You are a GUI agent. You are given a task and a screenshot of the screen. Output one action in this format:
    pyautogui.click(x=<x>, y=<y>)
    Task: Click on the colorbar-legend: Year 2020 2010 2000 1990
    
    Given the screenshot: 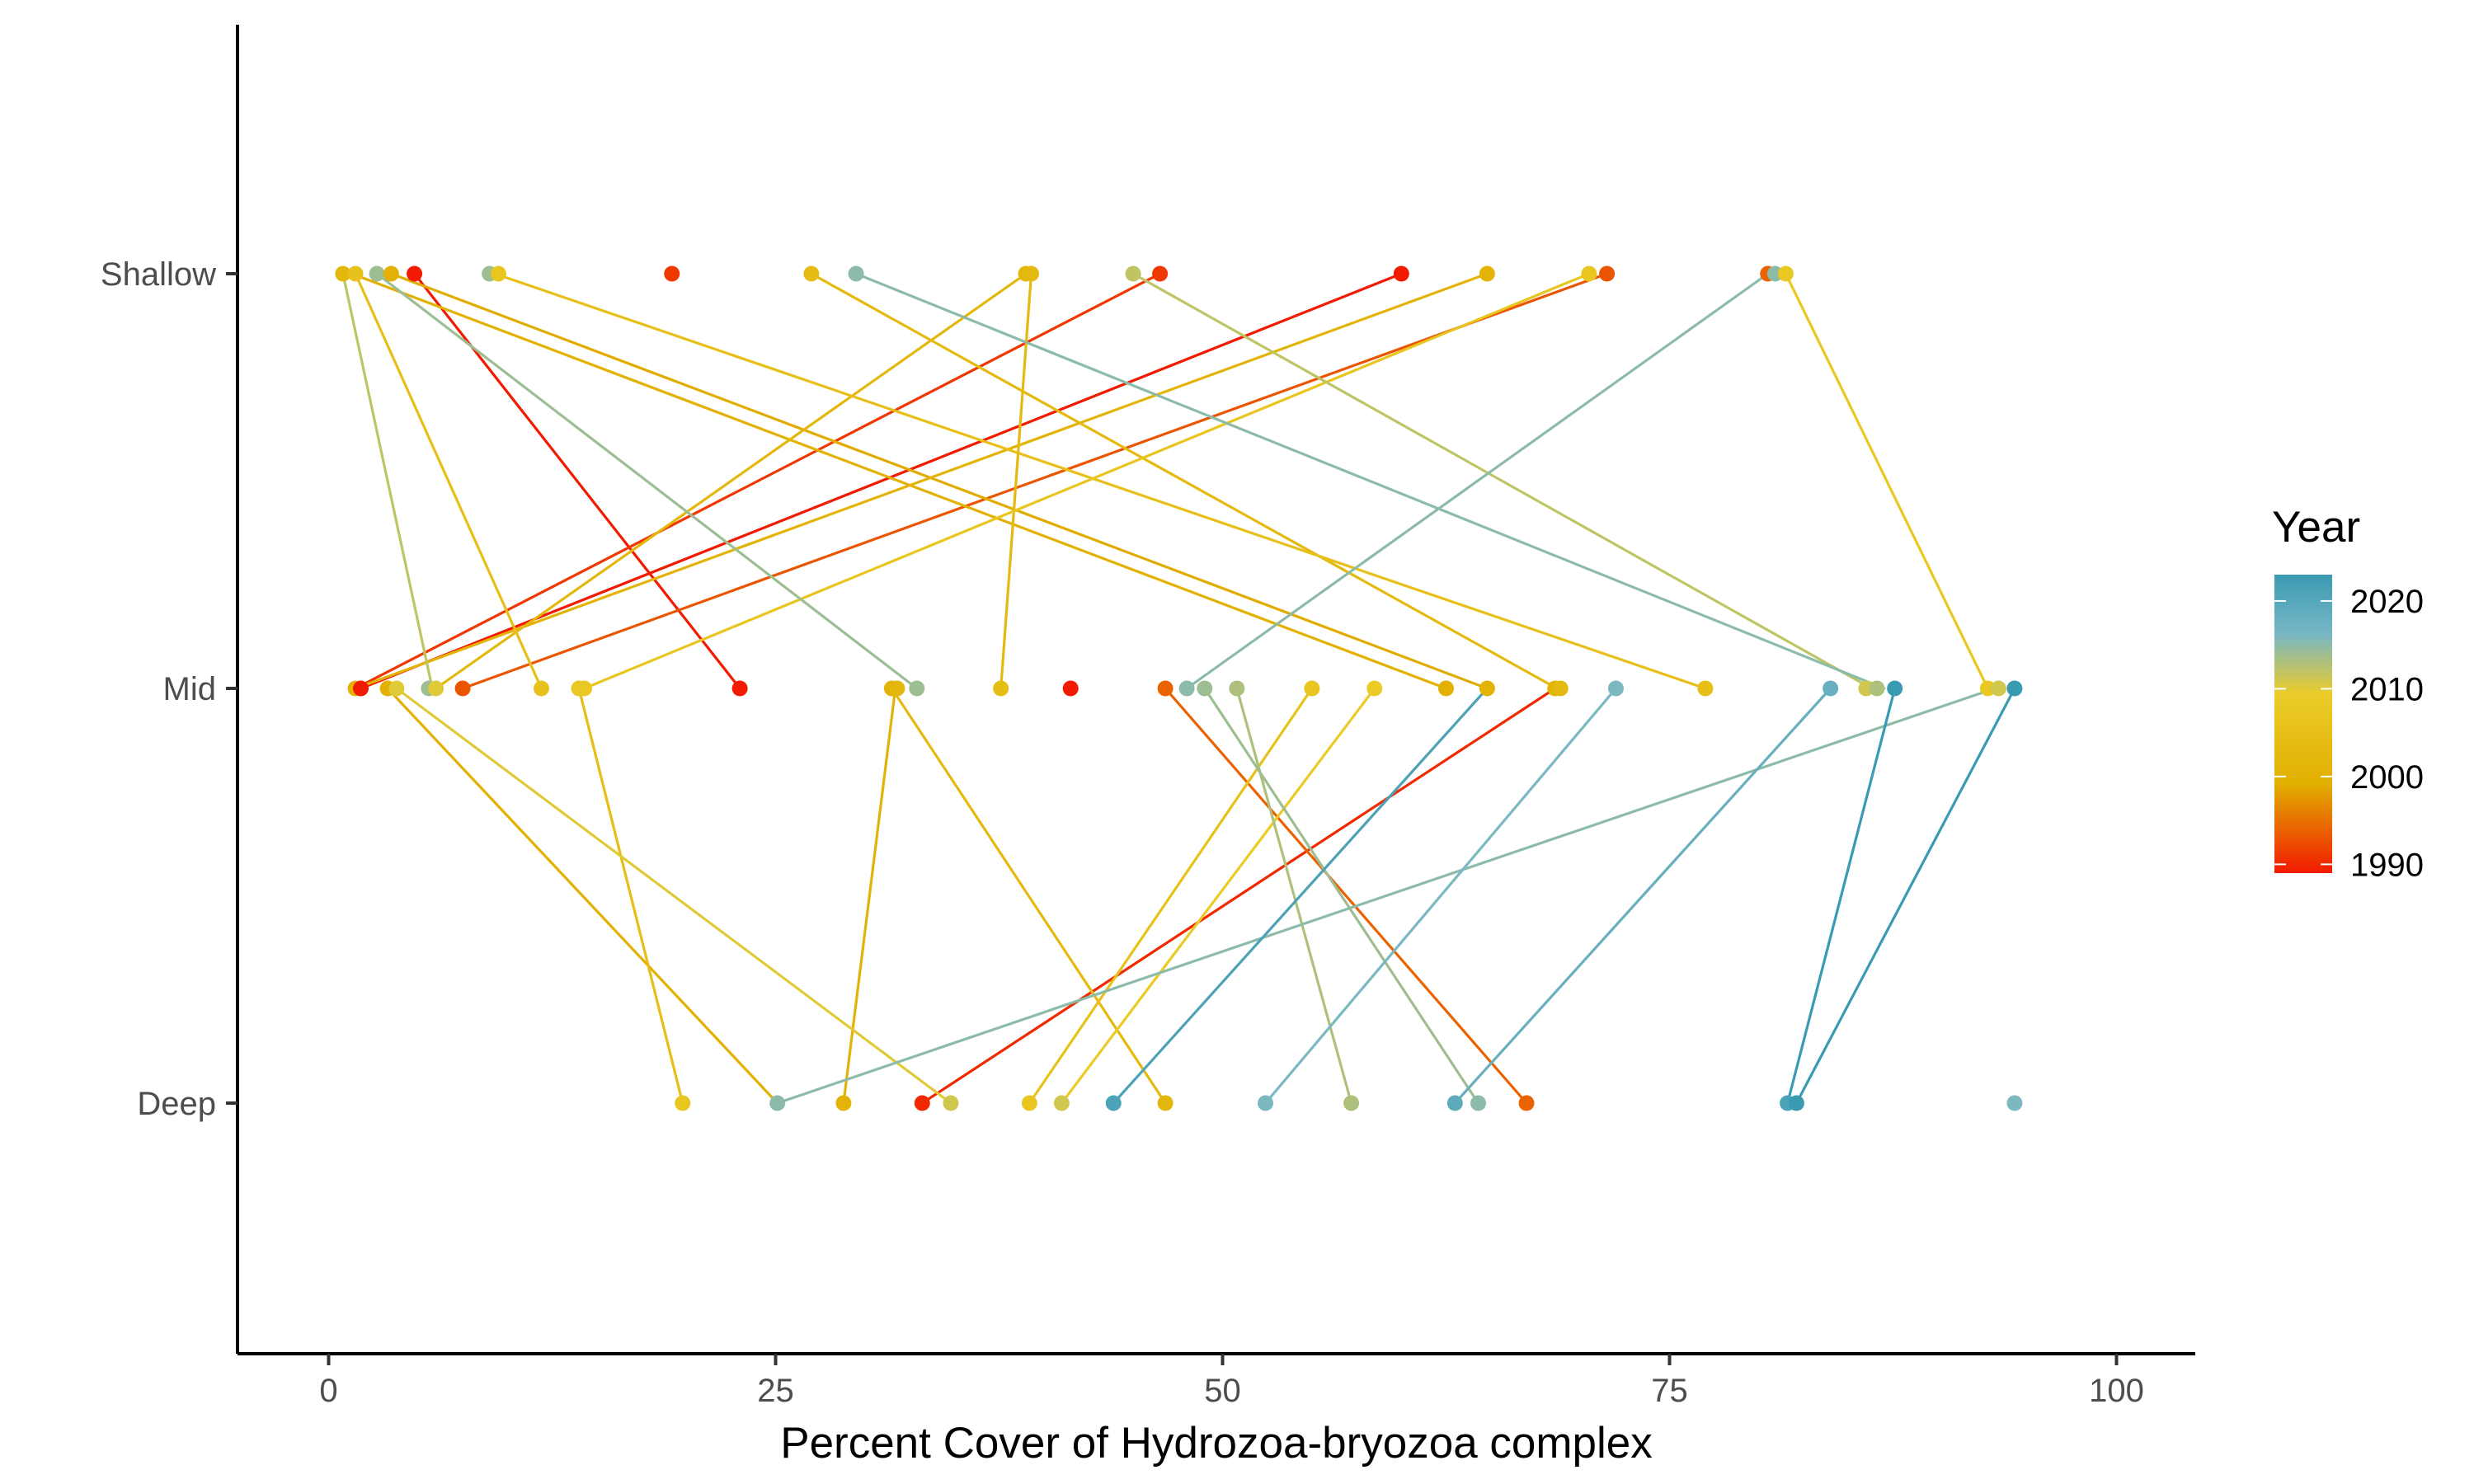 What is the action you would take?
    pyautogui.click(x=2348, y=693)
    